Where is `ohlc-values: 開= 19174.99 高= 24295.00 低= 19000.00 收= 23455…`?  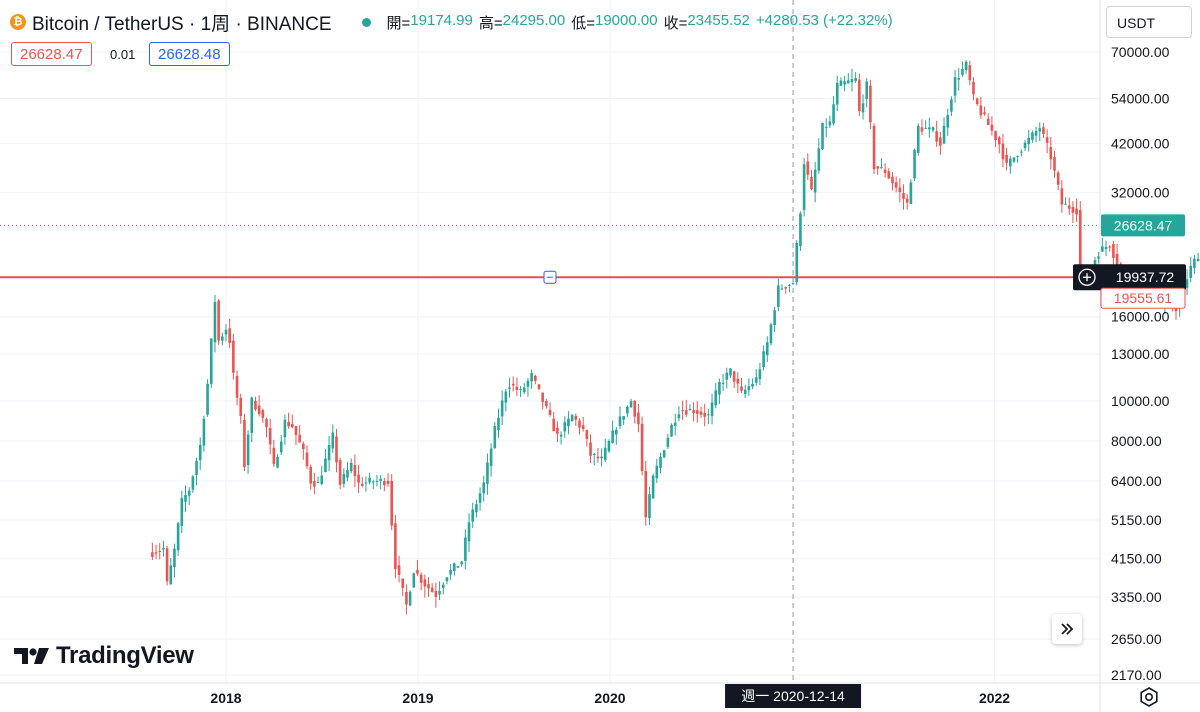 ohlc-values: 開= 19174.99 高= 24295.00 低= 19000.00 收= 23455… is located at coordinates (643, 22).